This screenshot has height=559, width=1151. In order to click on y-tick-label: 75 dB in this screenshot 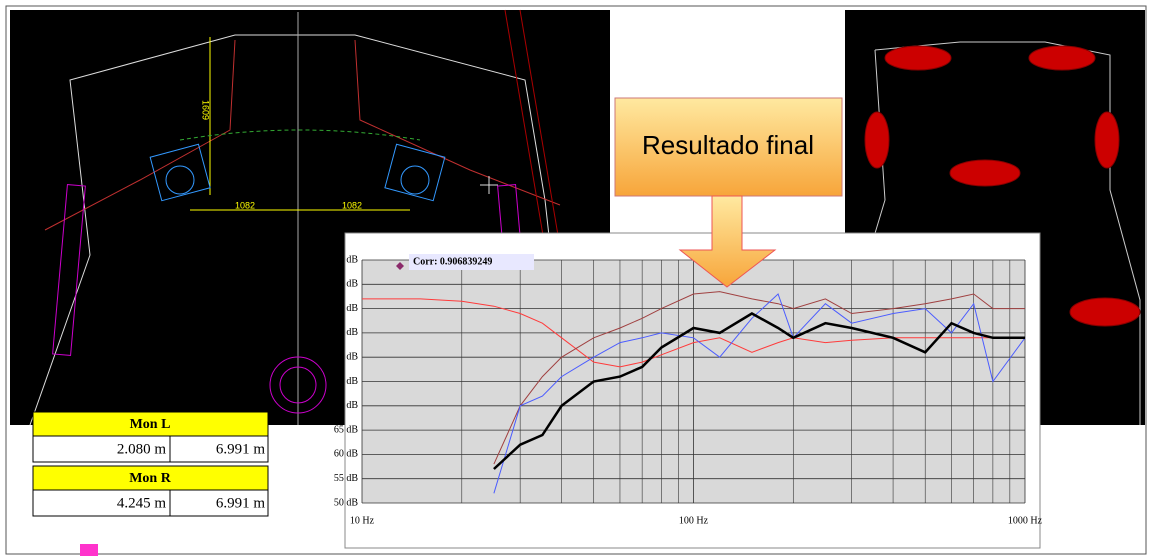, I will do `click(346, 381)`.